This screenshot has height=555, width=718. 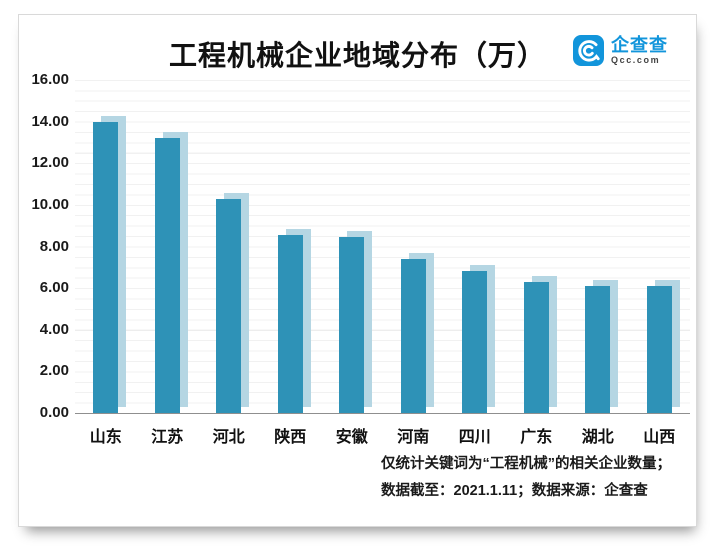 I want to click on y-axis-label: 16.00, so click(x=50, y=79).